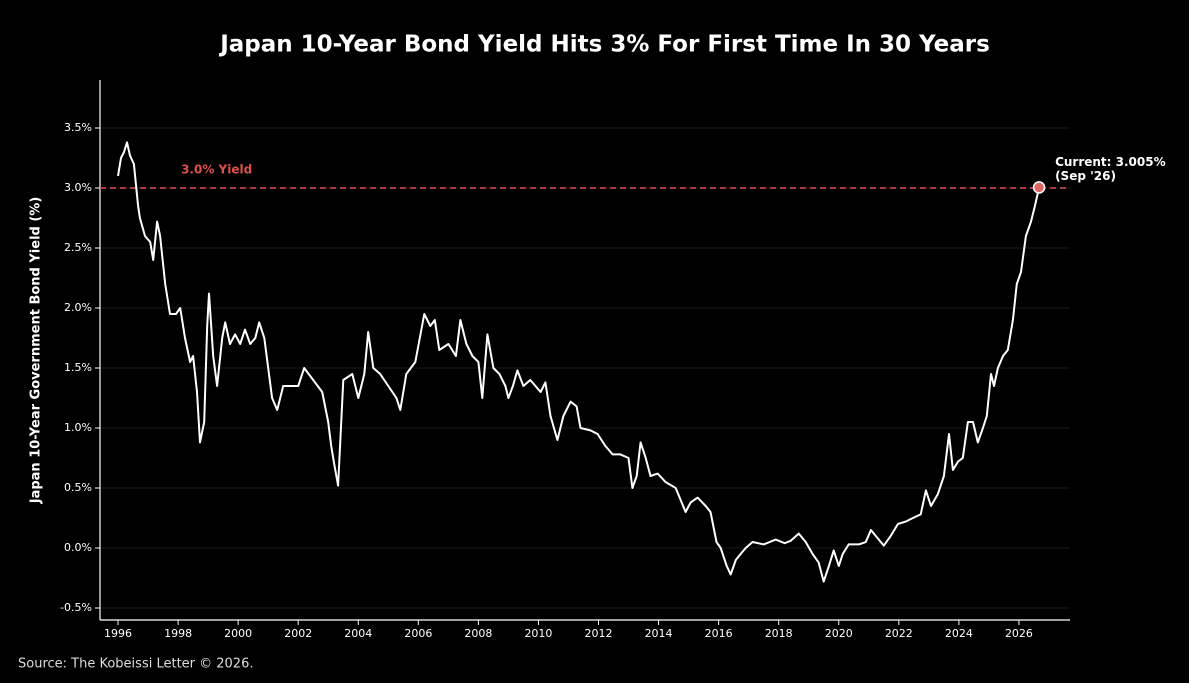 This screenshot has width=1189, height=683. I want to click on current-marker, so click(1039, 187).